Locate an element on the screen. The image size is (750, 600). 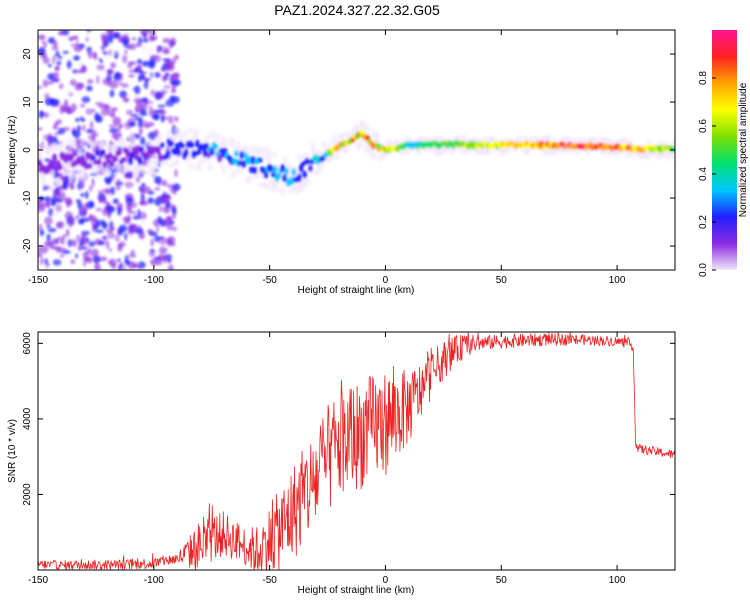
y-tick-label: 2000 is located at coordinates (27, 494).